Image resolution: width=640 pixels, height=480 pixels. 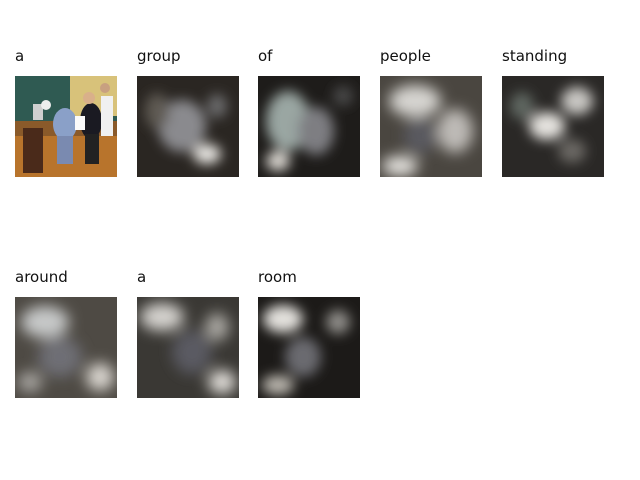 I want to click on caption-word: of, so click(x=265, y=56).